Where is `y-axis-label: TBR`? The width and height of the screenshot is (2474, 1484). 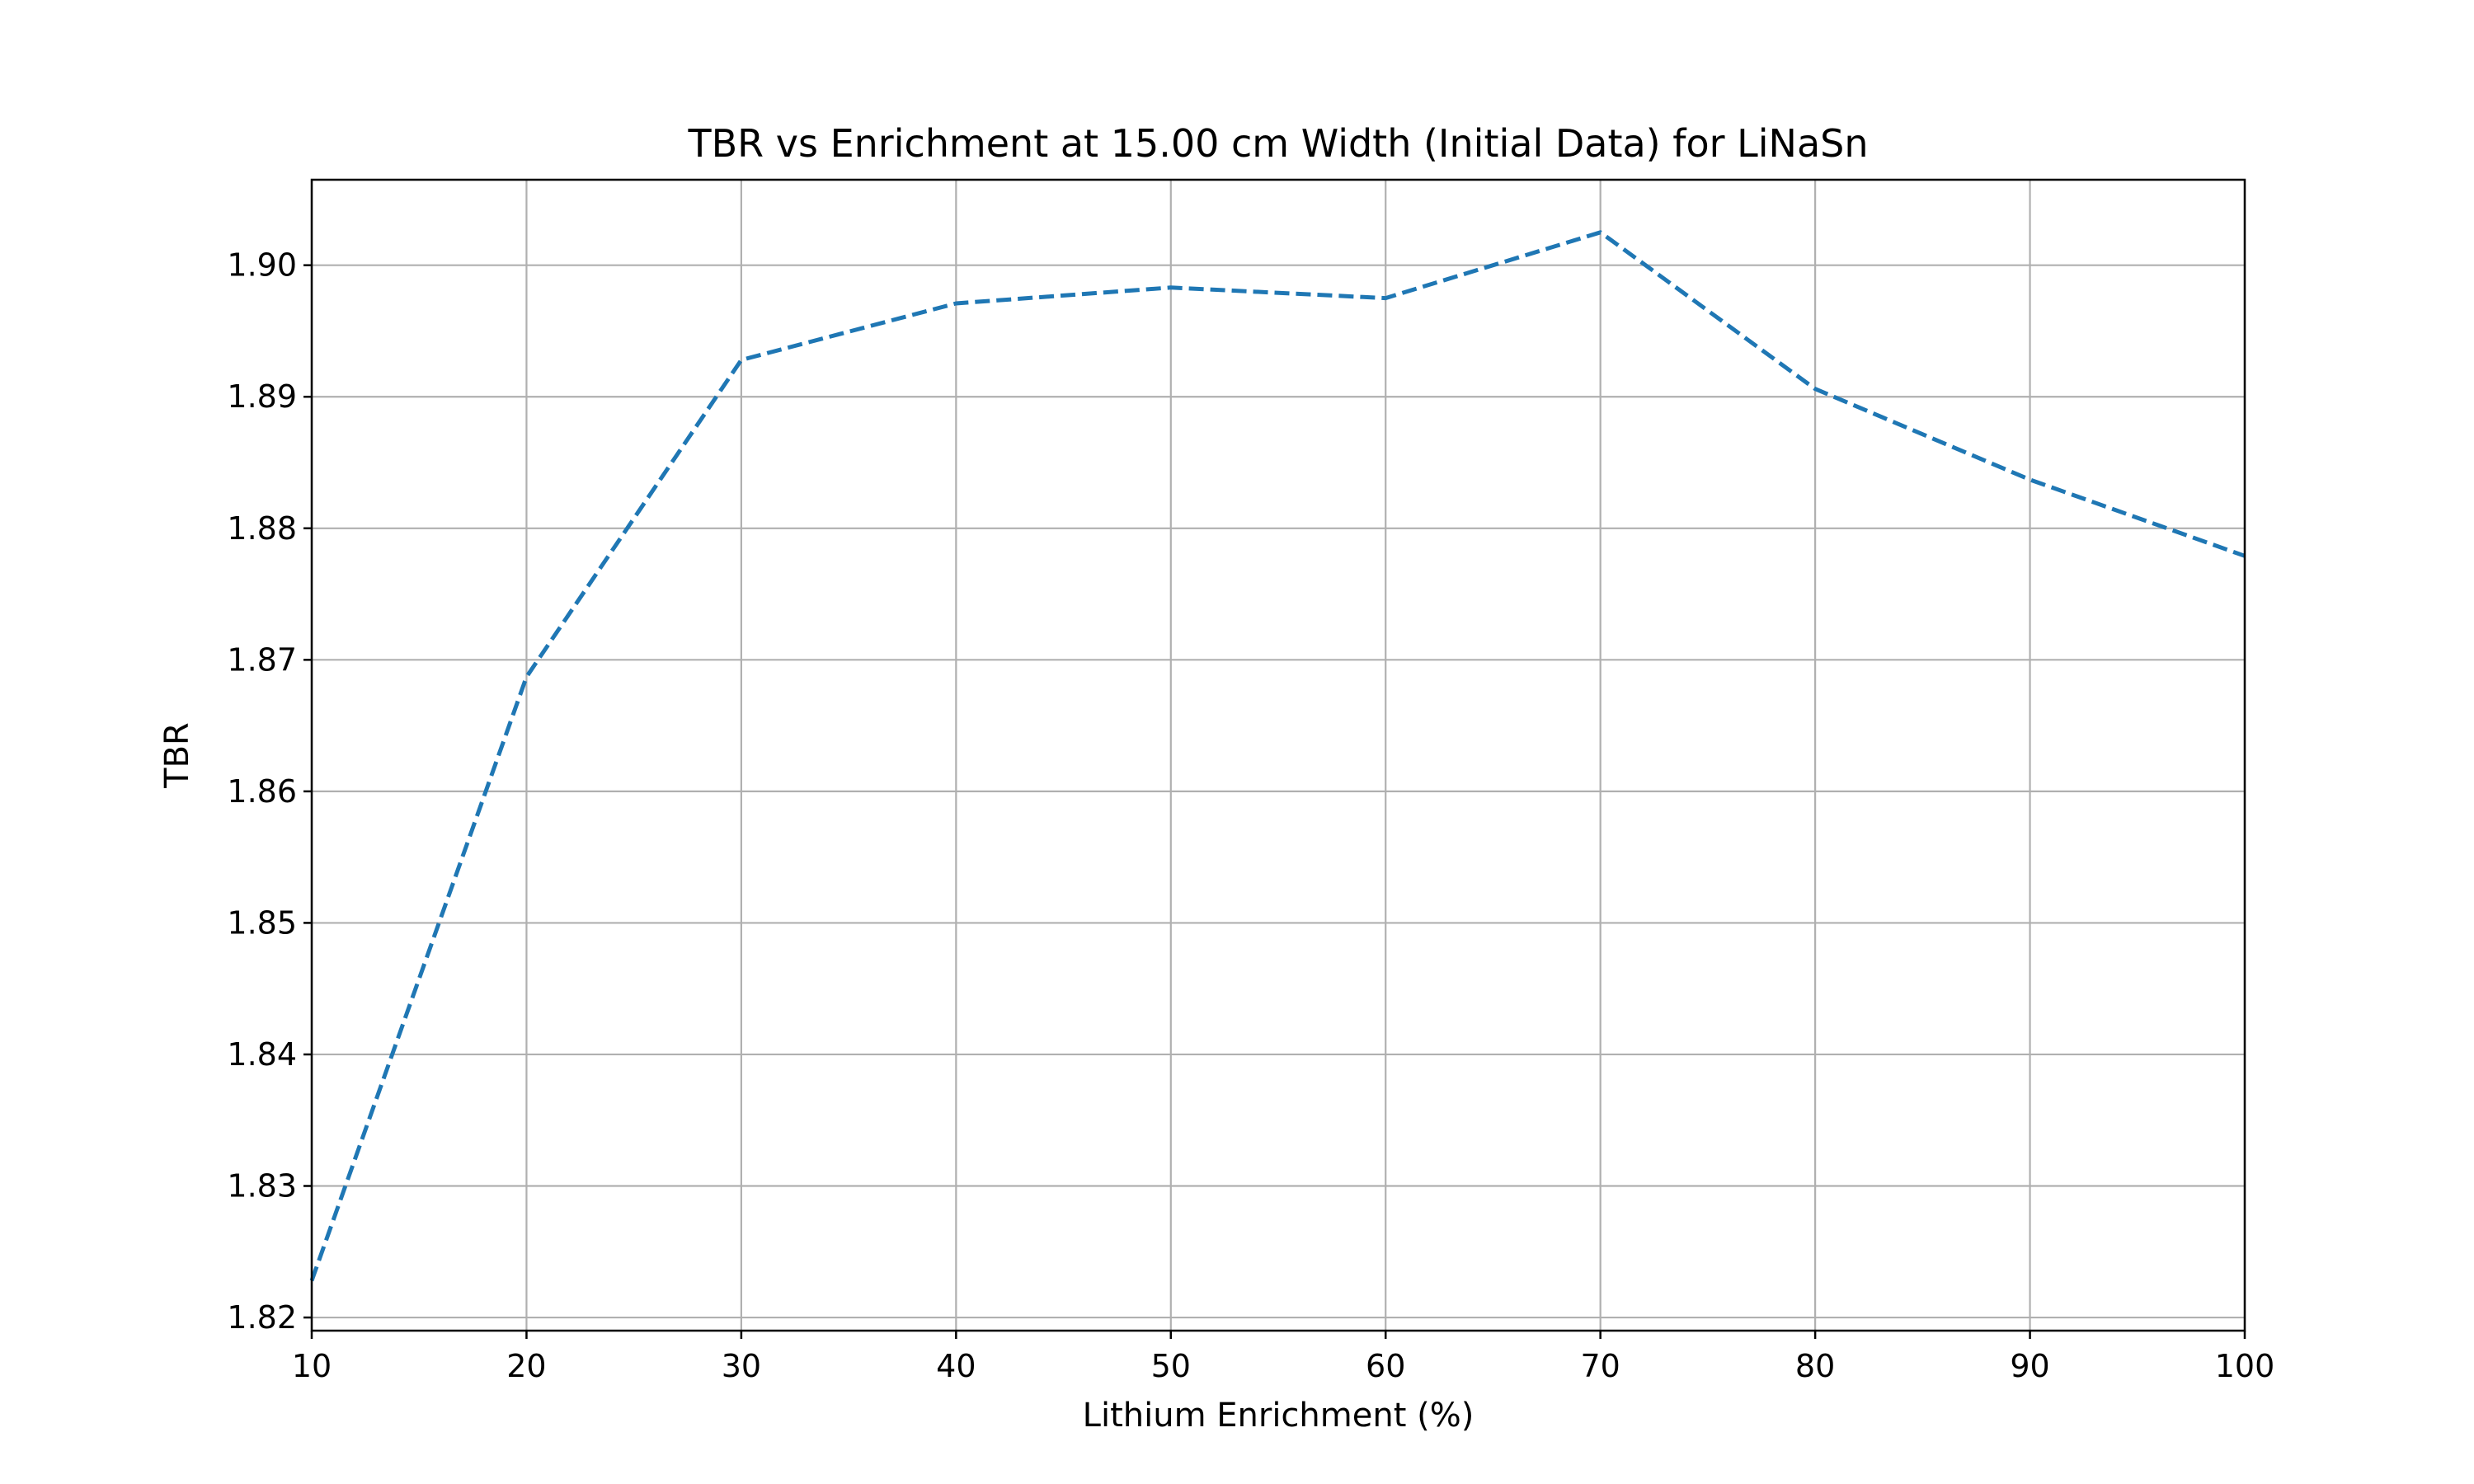 y-axis-label: TBR is located at coordinates (177, 755).